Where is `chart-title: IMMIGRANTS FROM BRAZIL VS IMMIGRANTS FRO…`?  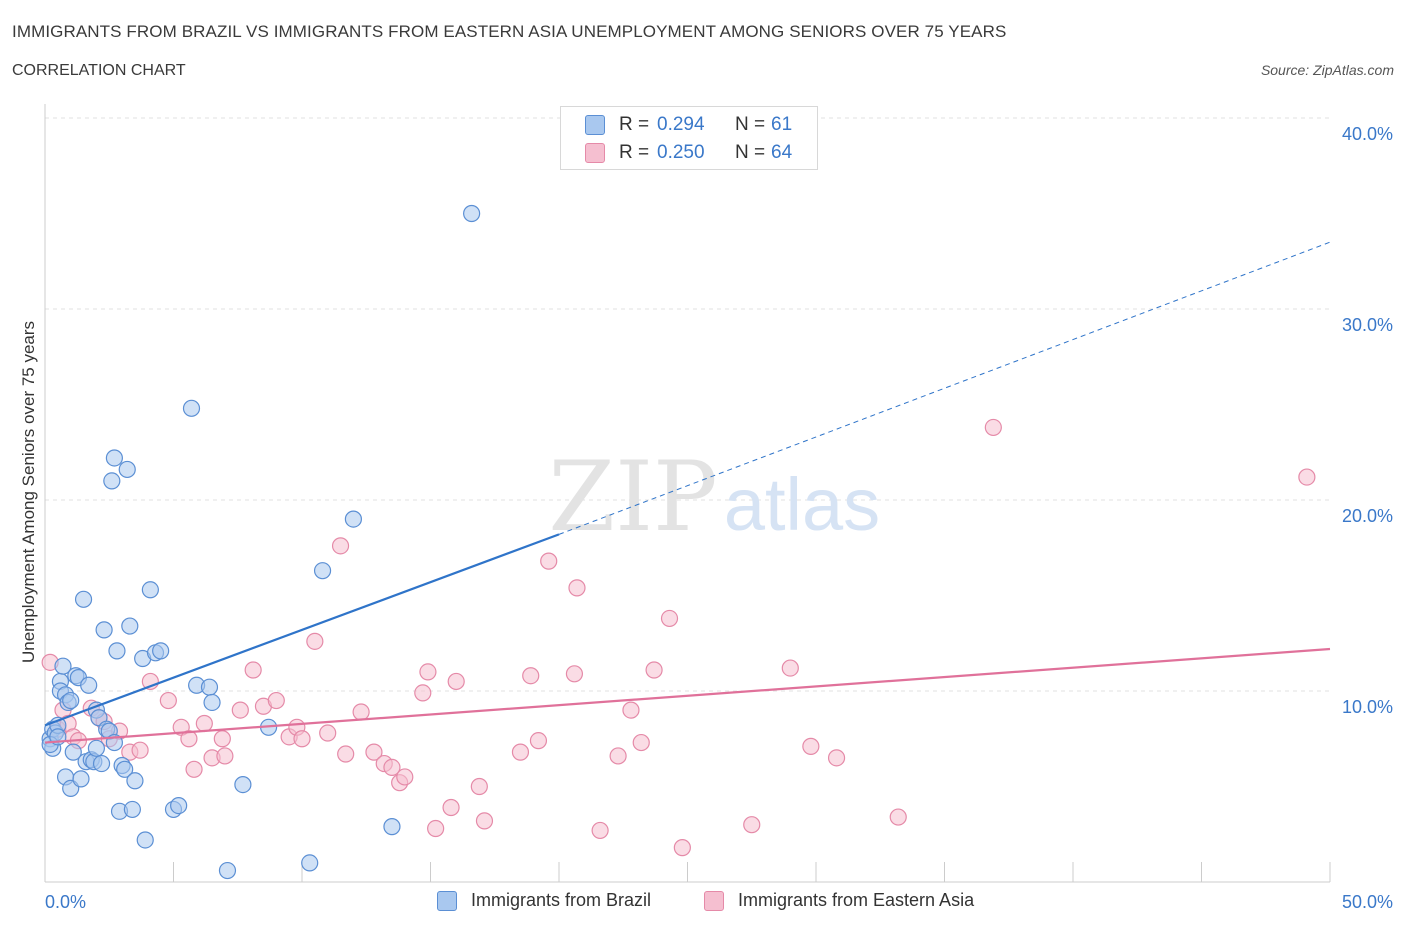 chart-title: IMMIGRANTS FROM BRAZIL VS IMMIGRANTS FRO… is located at coordinates (509, 31).